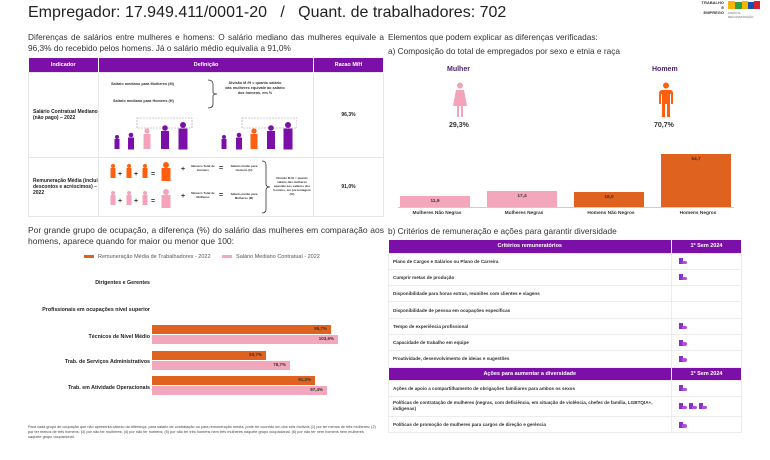 The width and height of the screenshot is (770, 460). Describe the element at coordinates (530, 277) in the screenshot. I see `criterion-label: Cumprir metas de produção` at that location.